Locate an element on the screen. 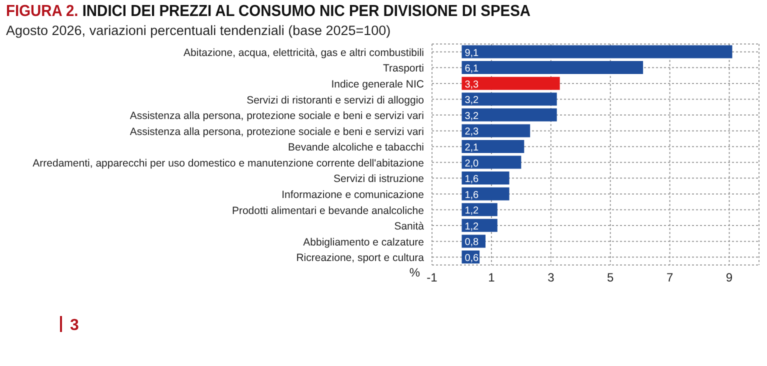  y-tick-label: Bevande alcoliche e tabacchi is located at coordinates (356, 148).